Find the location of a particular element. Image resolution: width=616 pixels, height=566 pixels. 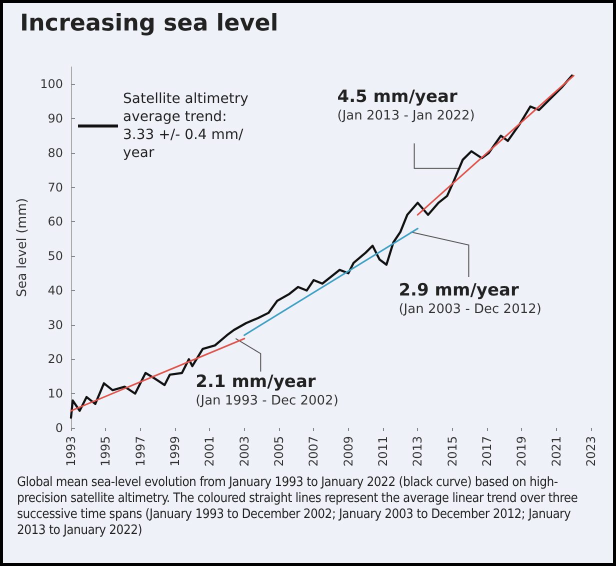

x-tick-label: 2003 is located at coordinates (244, 451).